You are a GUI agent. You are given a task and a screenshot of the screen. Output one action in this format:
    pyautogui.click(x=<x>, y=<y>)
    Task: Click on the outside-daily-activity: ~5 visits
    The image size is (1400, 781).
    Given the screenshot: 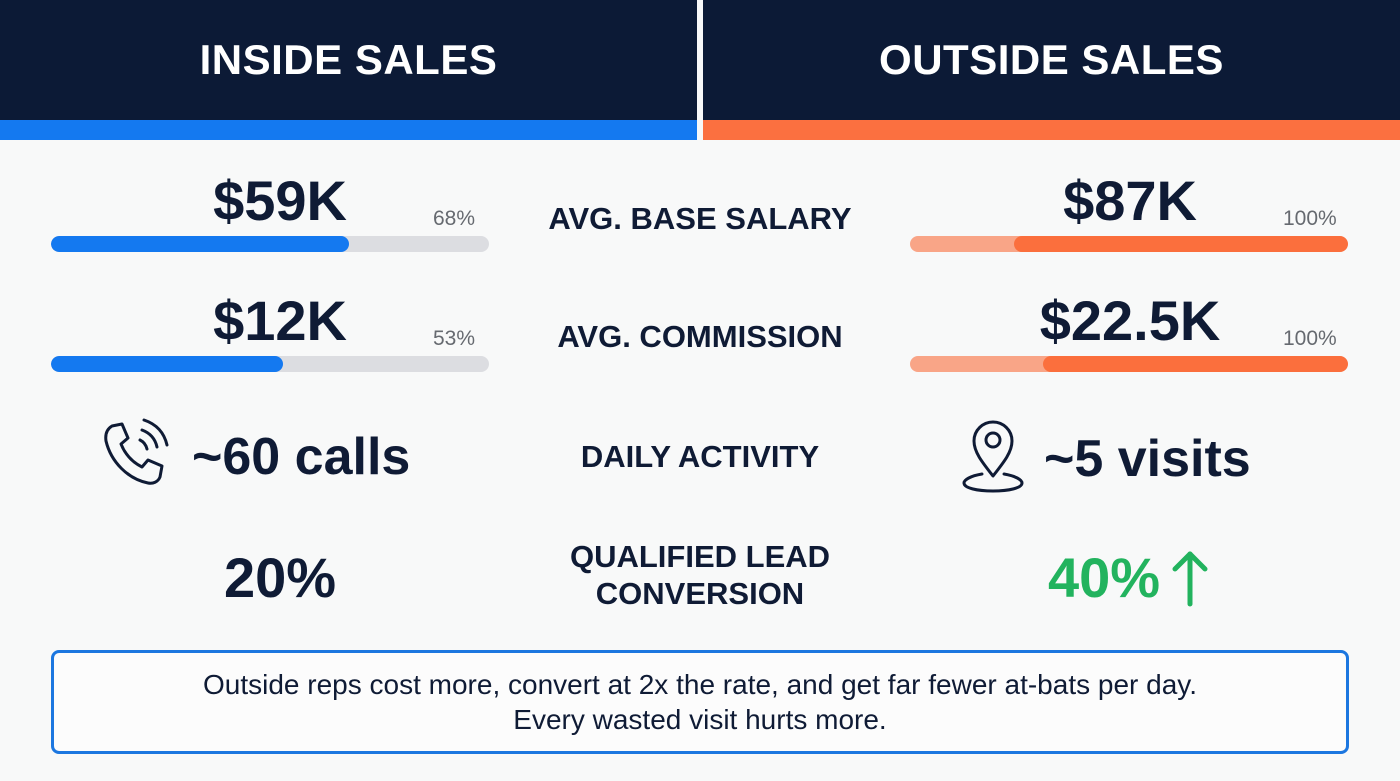 What is the action you would take?
    pyautogui.click(x=1105, y=458)
    